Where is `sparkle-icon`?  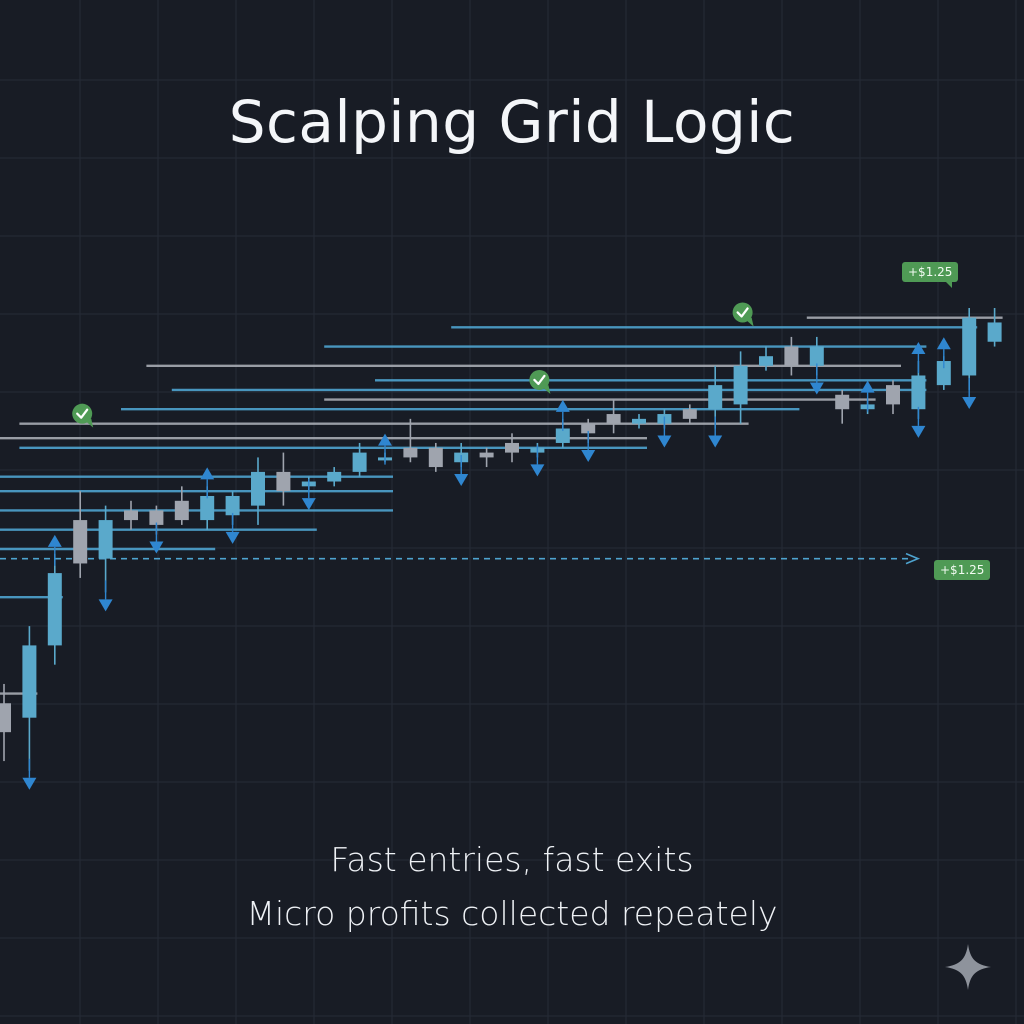
sparkle-icon is located at coordinates (968, 967).